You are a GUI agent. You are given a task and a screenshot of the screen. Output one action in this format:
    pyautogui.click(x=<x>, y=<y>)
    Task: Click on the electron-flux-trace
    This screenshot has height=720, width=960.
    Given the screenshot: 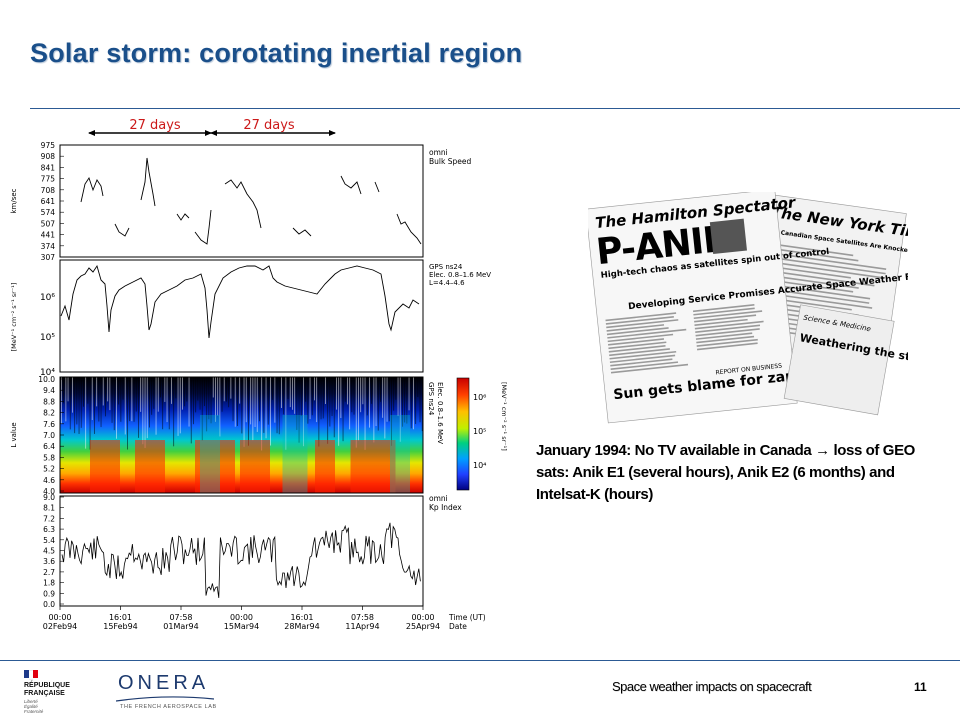 What is the action you would take?
    pyautogui.click(x=240, y=301)
    